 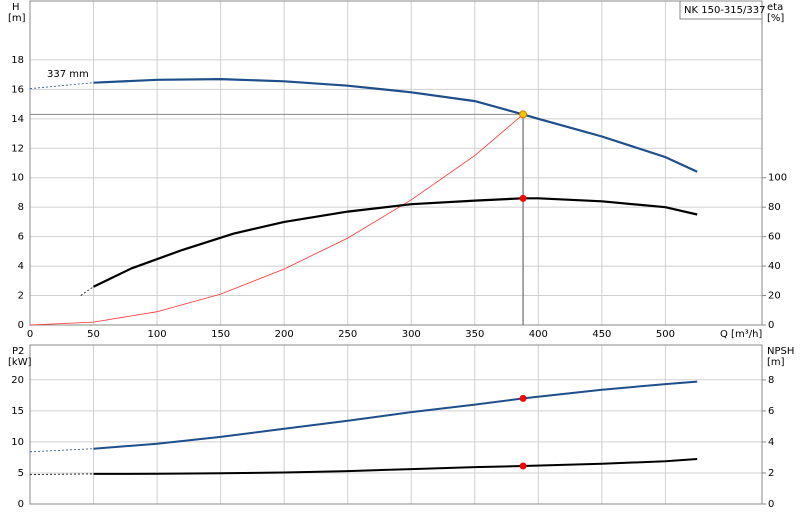 What do you see at coordinates (775, 7) in the screenshot?
I see `y2-axis-label: eta` at bounding box center [775, 7].